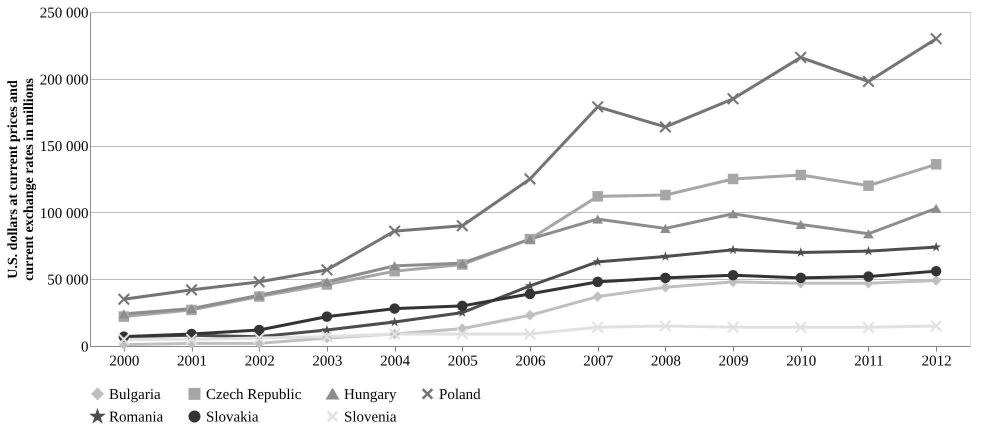 Image resolution: width=983 pixels, height=439 pixels. Describe the element at coordinates (67, 280) in the screenshot. I see `y-tick-label: 50 000` at that location.